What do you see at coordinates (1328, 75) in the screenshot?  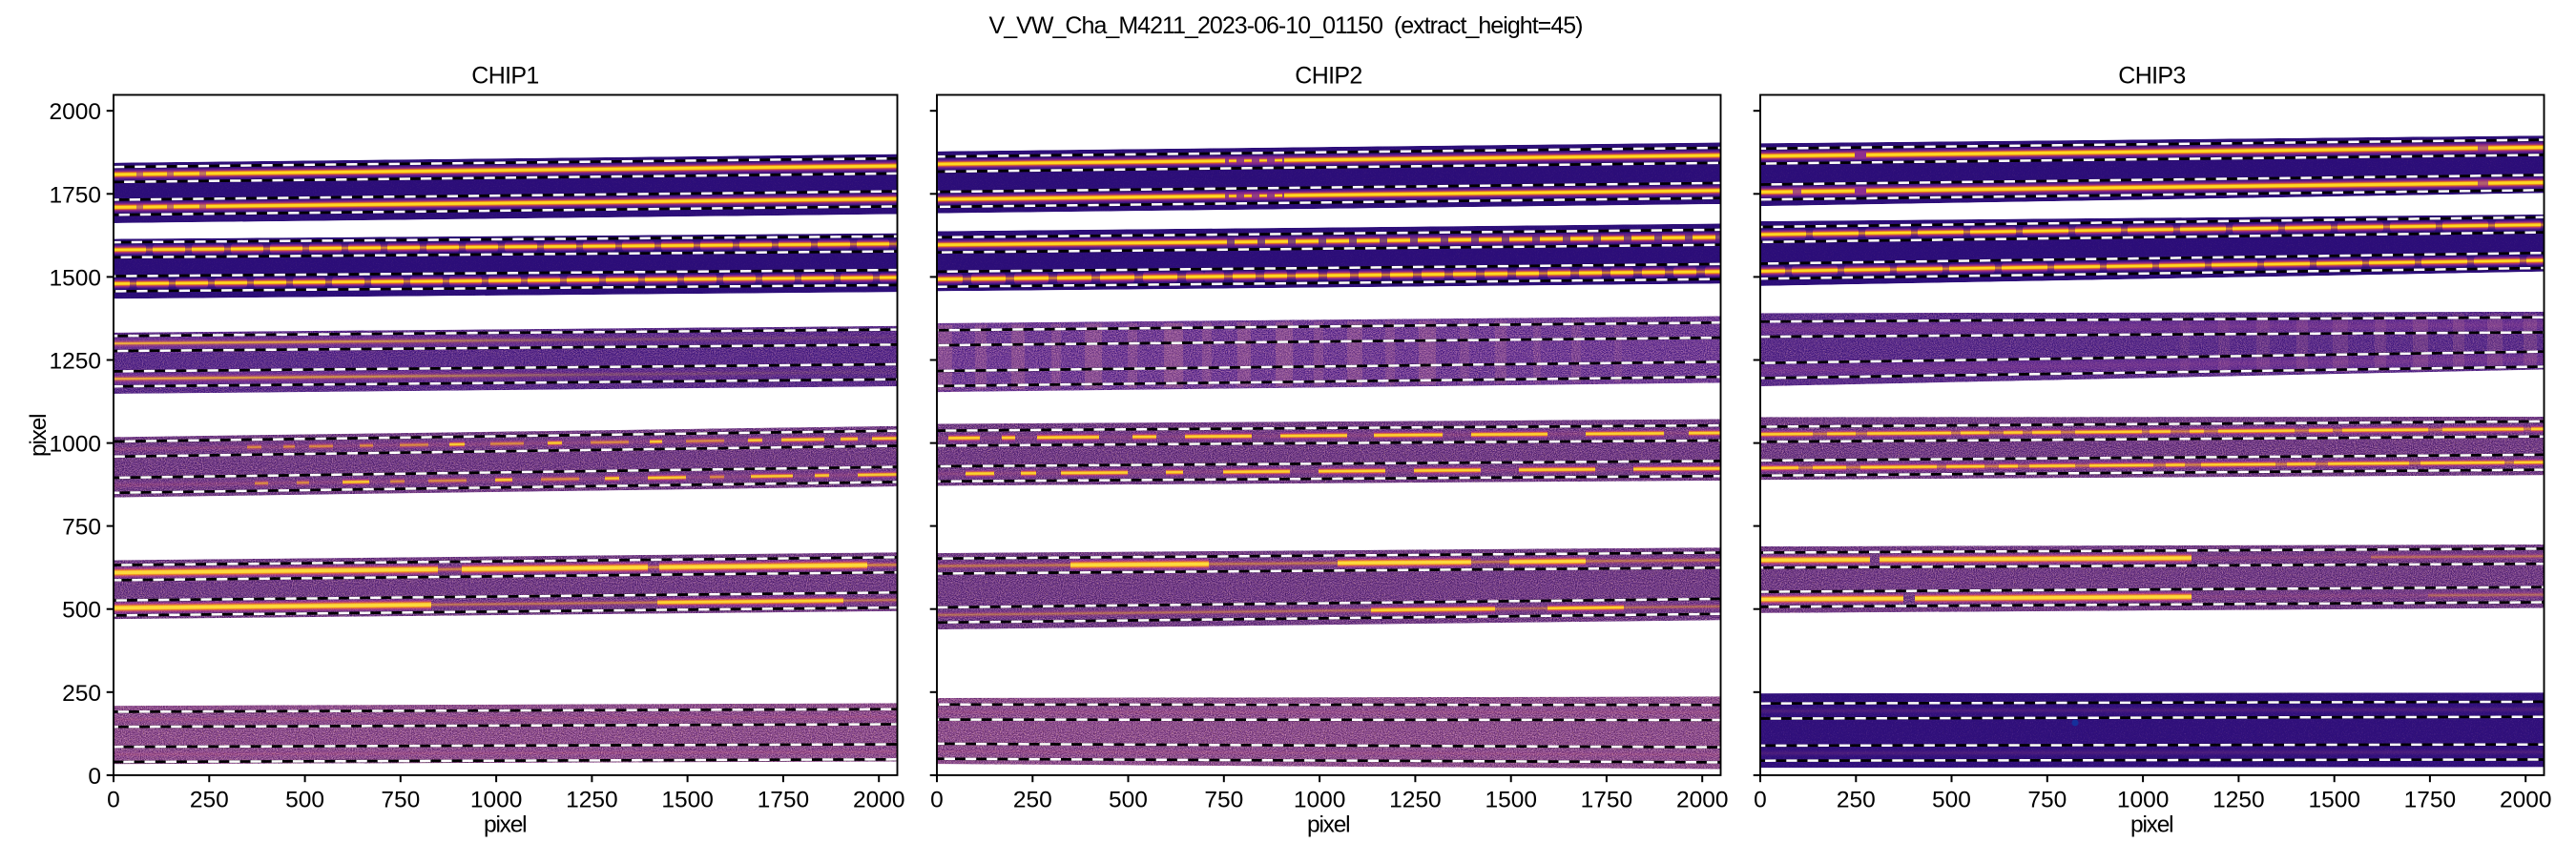 I see `svg-text: CHIP2` at bounding box center [1328, 75].